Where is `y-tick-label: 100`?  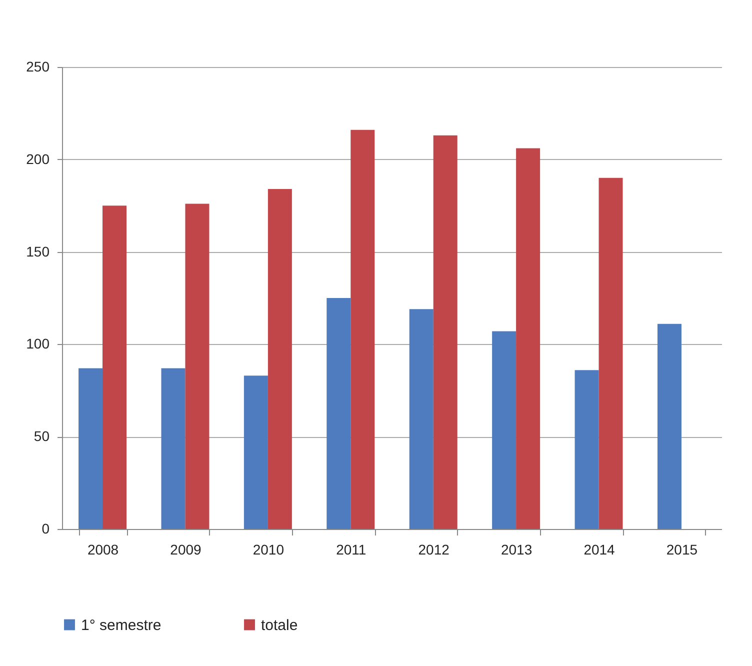 y-tick-label: 100 is located at coordinates (38, 344).